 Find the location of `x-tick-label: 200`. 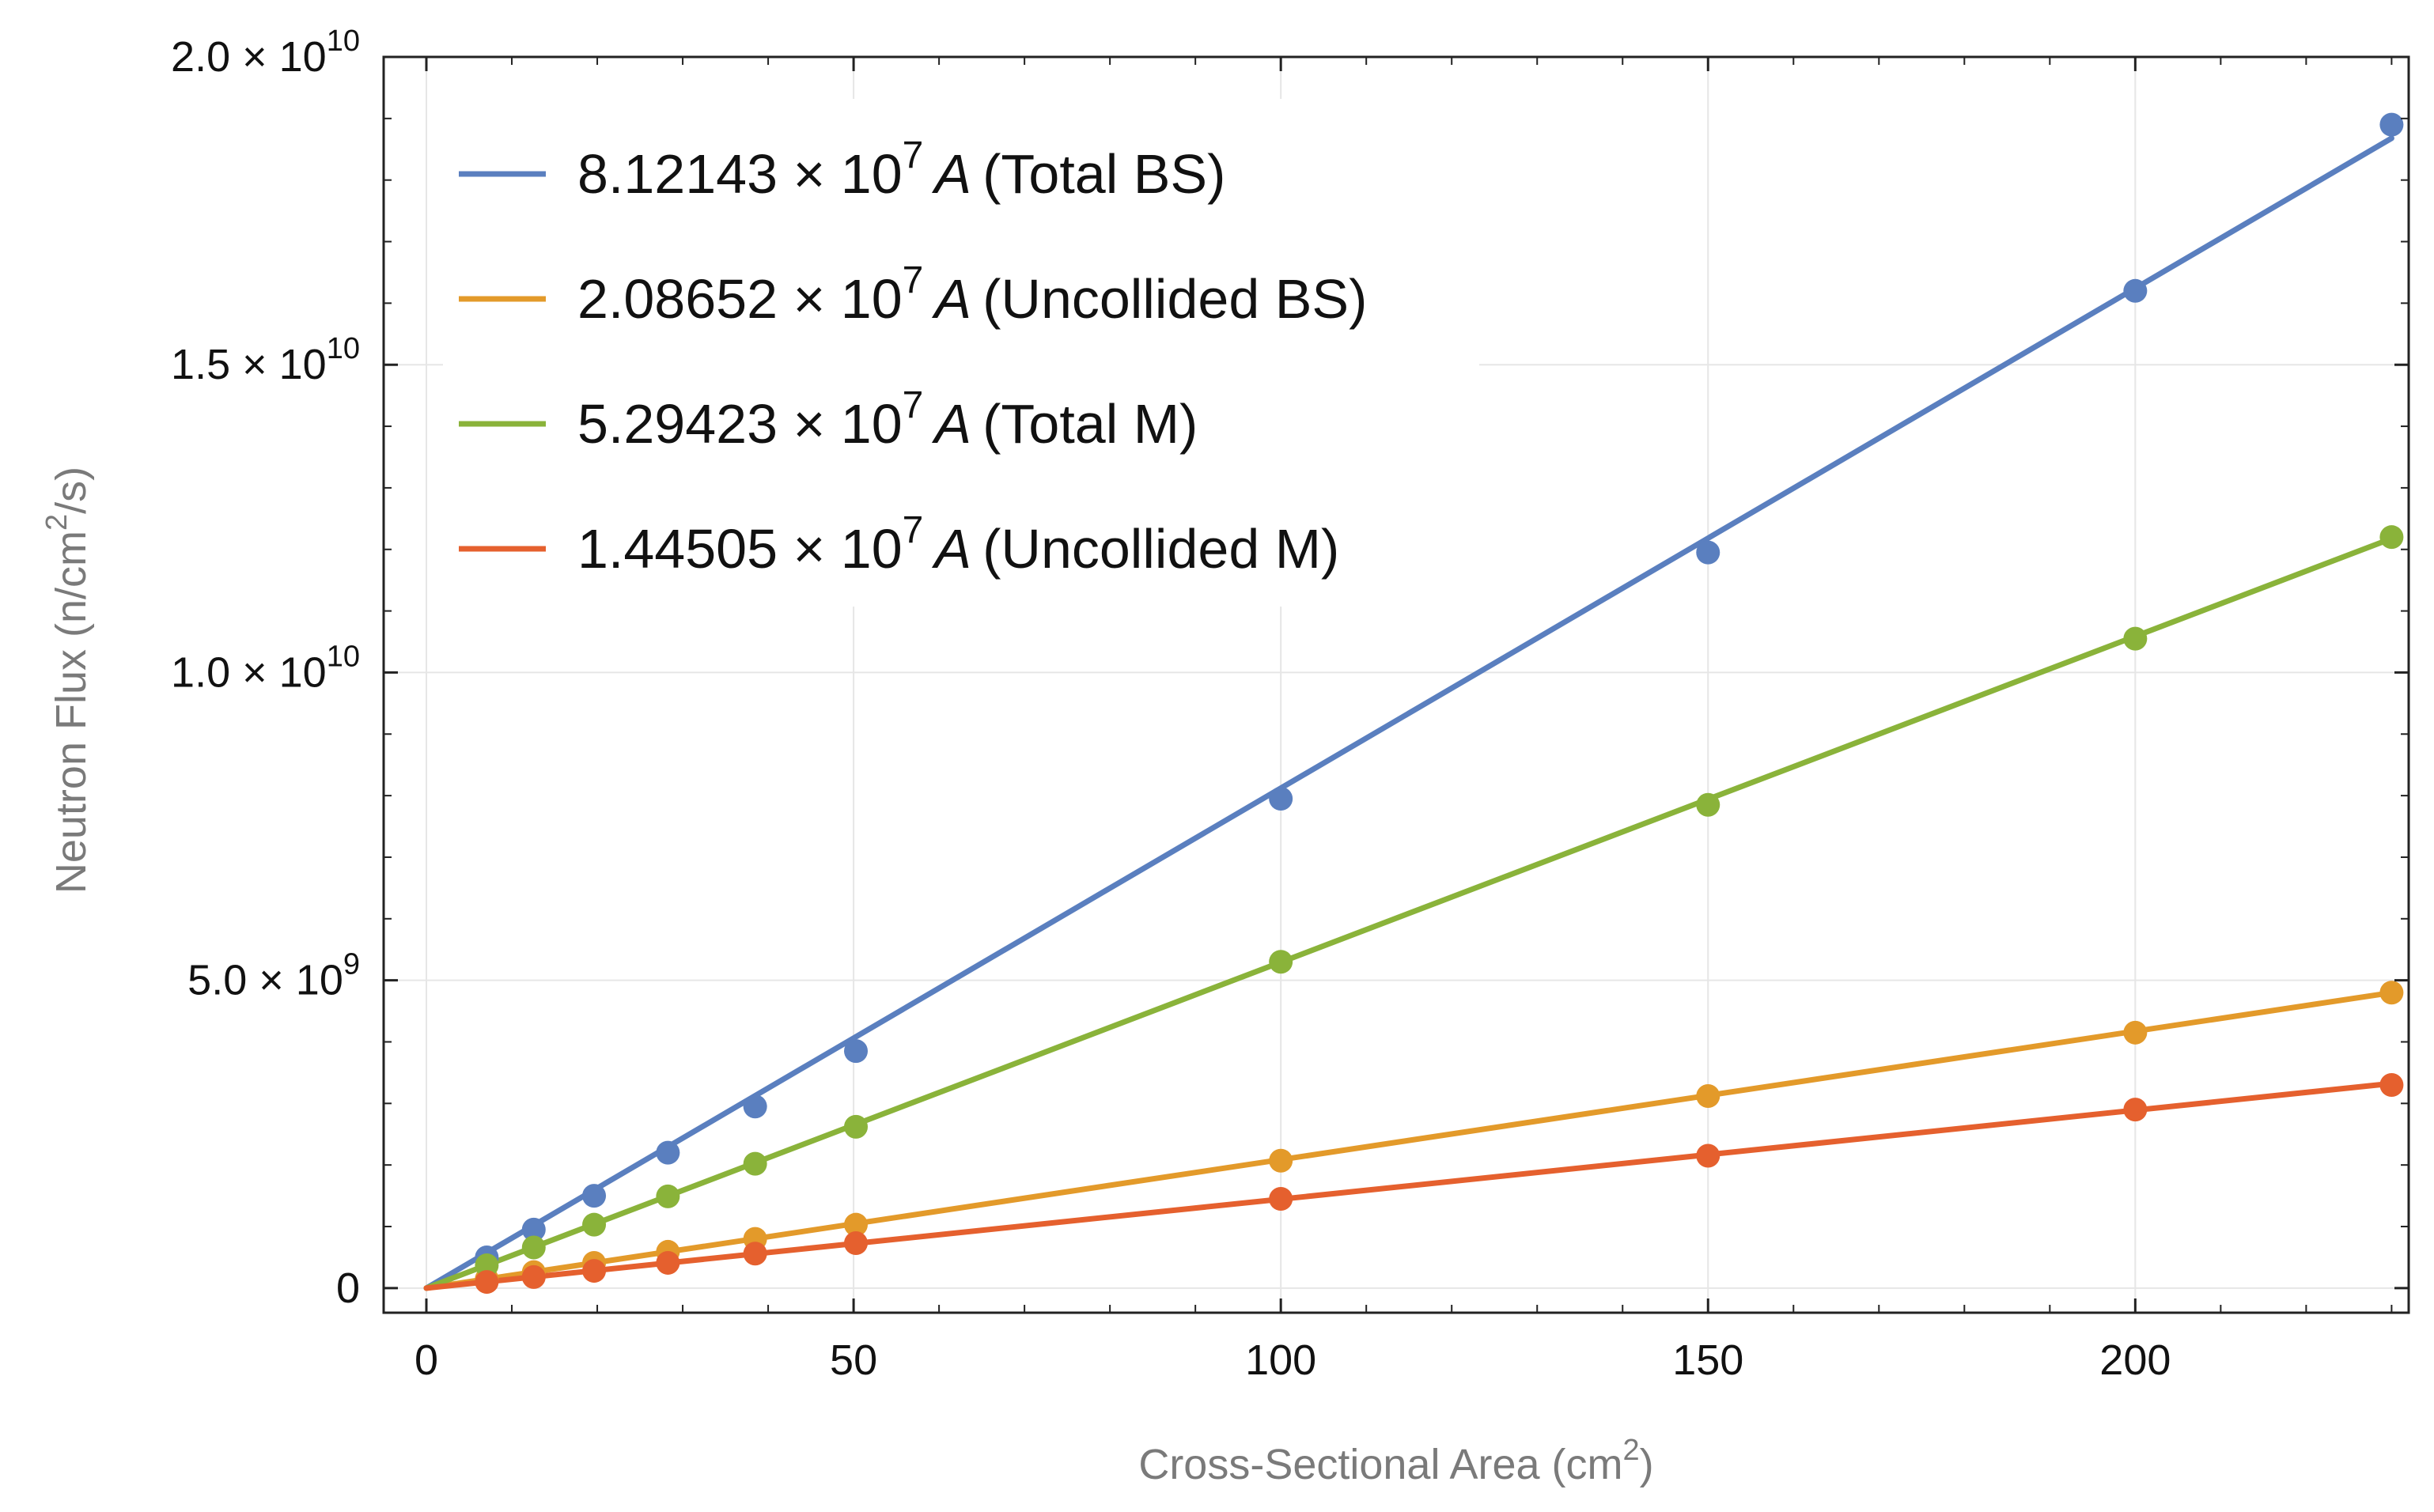

x-tick-label: 200 is located at coordinates (2135, 1360).